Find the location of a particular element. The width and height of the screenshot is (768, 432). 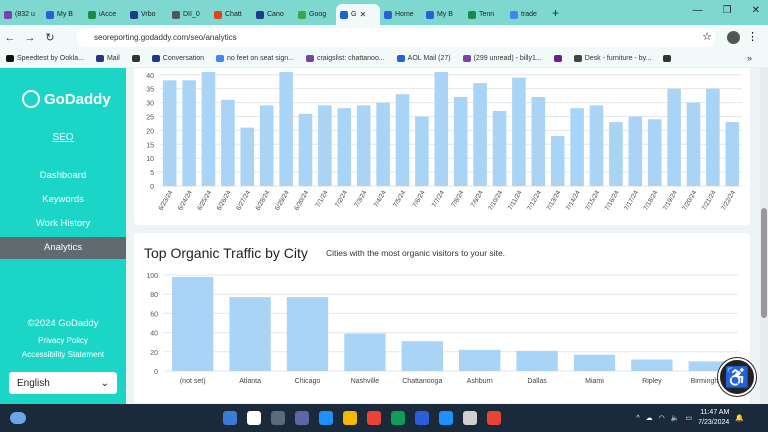

x-tick-label: 7/3/24 is located at coordinates (360, 198).